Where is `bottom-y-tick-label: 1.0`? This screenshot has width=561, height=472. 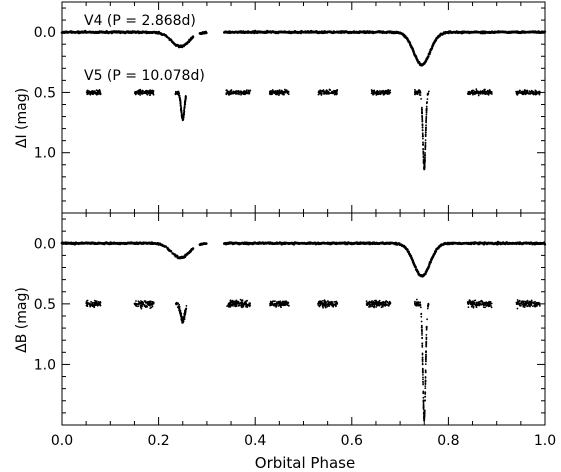
bottom-y-tick-label: 1.0 is located at coordinates (45, 365).